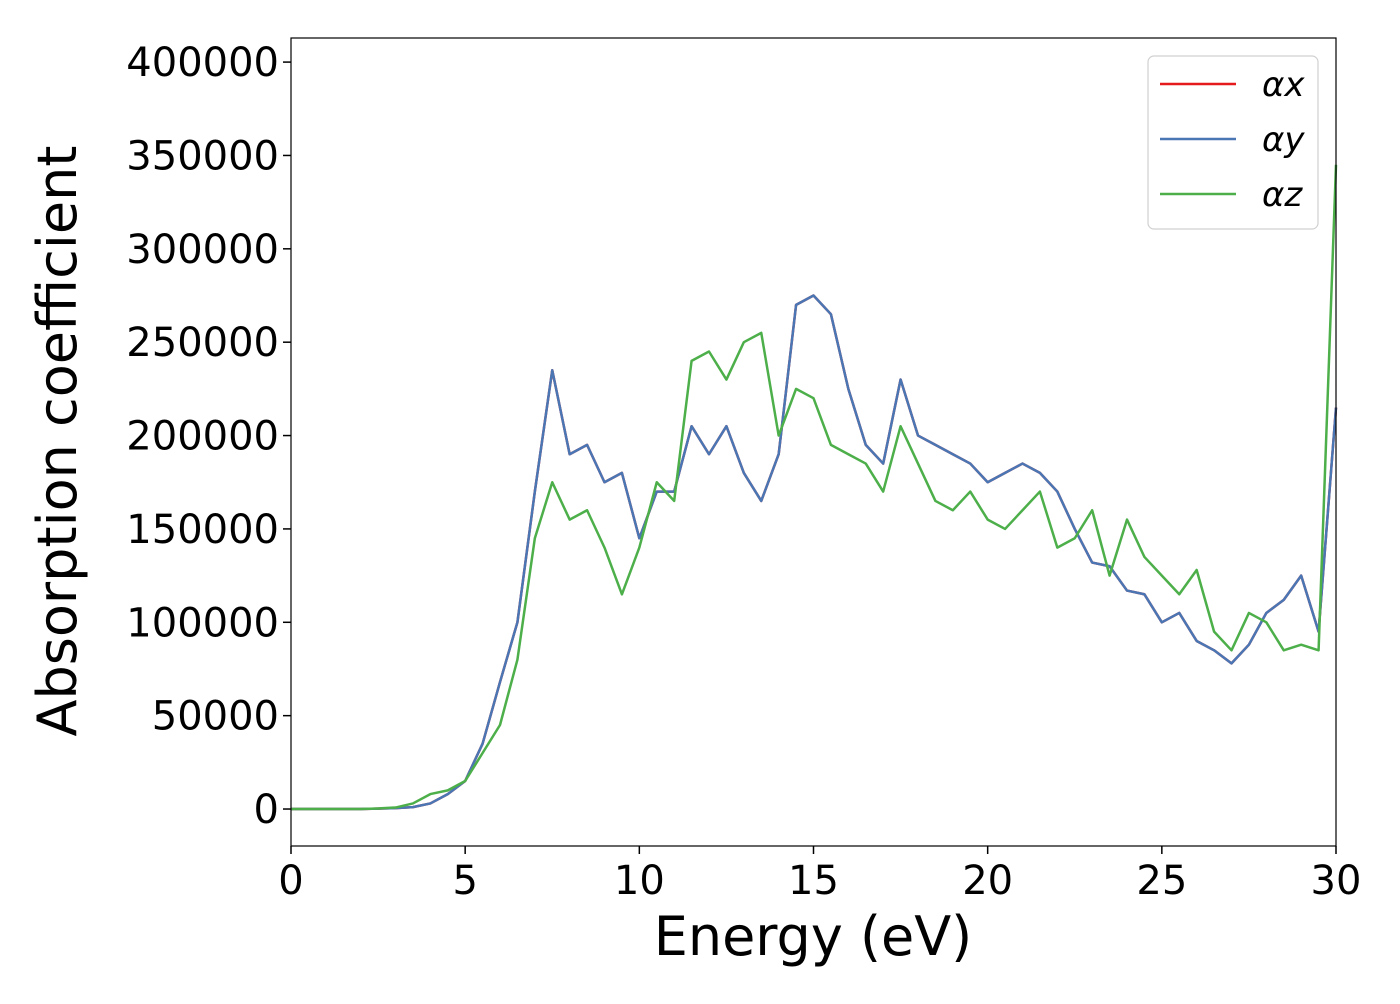  What do you see at coordinates (639, 881) in the screenshot?
I see `x-tick-label: 10` at bounding box center [639, 881].